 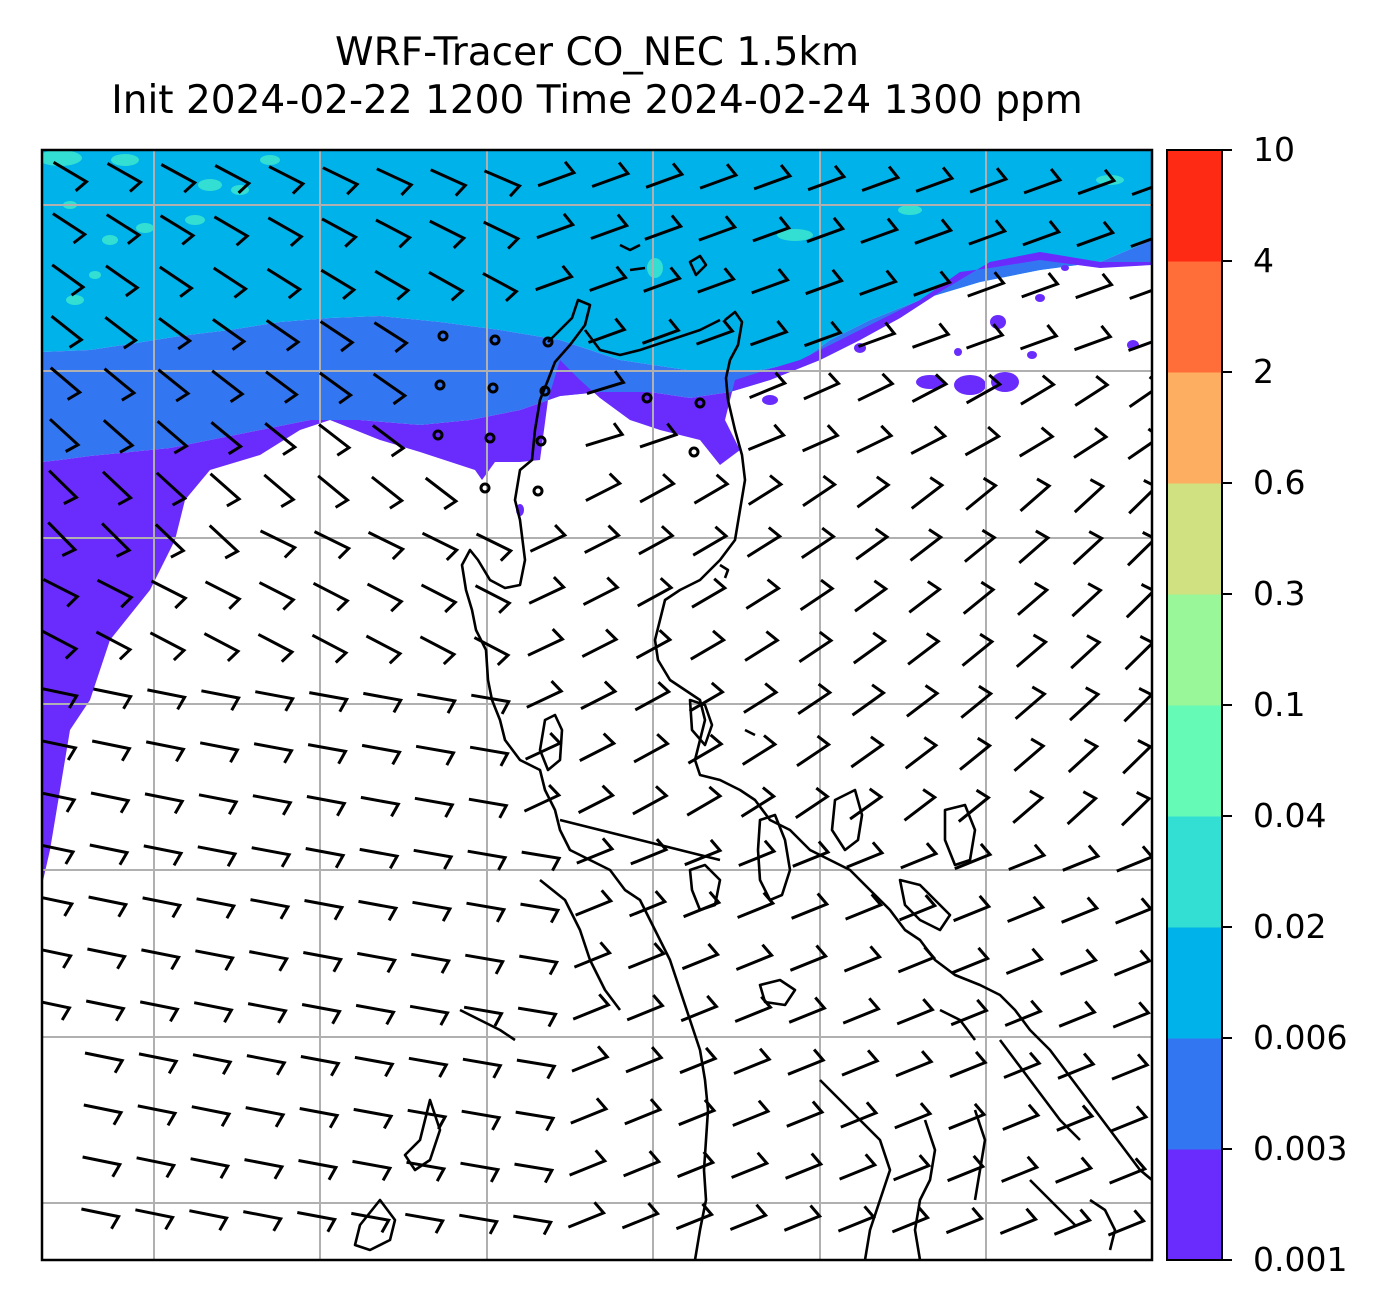 I want to click on colorbar-tick-label: 4, so click(x=1263, y=260).